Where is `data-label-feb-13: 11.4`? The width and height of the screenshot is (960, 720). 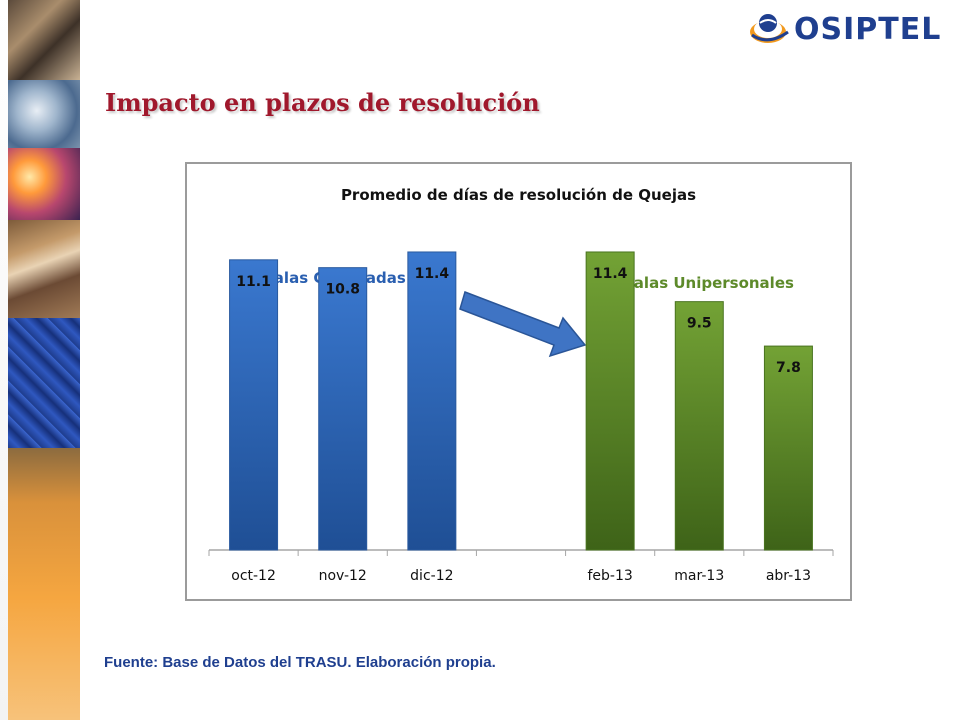 data-label-feb-13: 11.4 is located at coordinates (610, 274).